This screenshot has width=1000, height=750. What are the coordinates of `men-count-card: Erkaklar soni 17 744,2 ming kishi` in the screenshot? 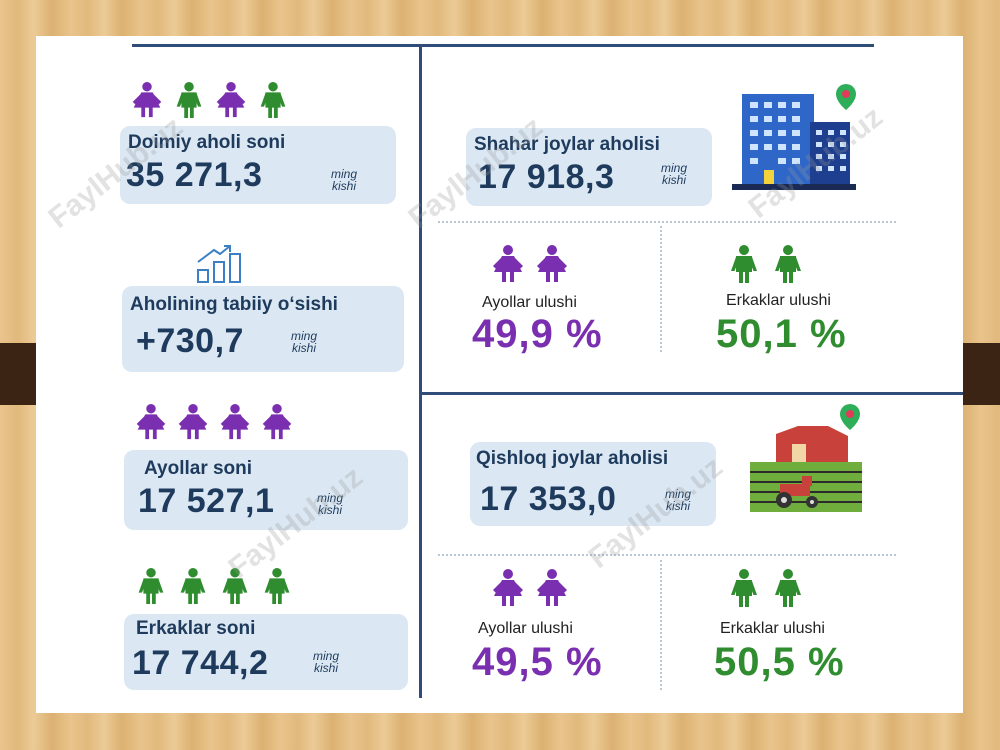 It's located at (266, 652).